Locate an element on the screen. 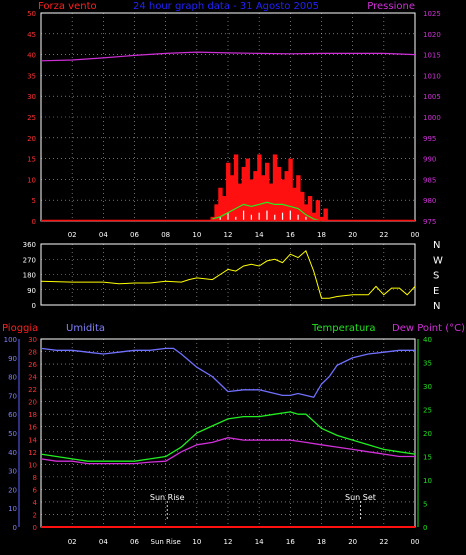 The height and width of the screenshot is (555, 466). wind-tick-label: 25 is located at coordinates (31, 118).